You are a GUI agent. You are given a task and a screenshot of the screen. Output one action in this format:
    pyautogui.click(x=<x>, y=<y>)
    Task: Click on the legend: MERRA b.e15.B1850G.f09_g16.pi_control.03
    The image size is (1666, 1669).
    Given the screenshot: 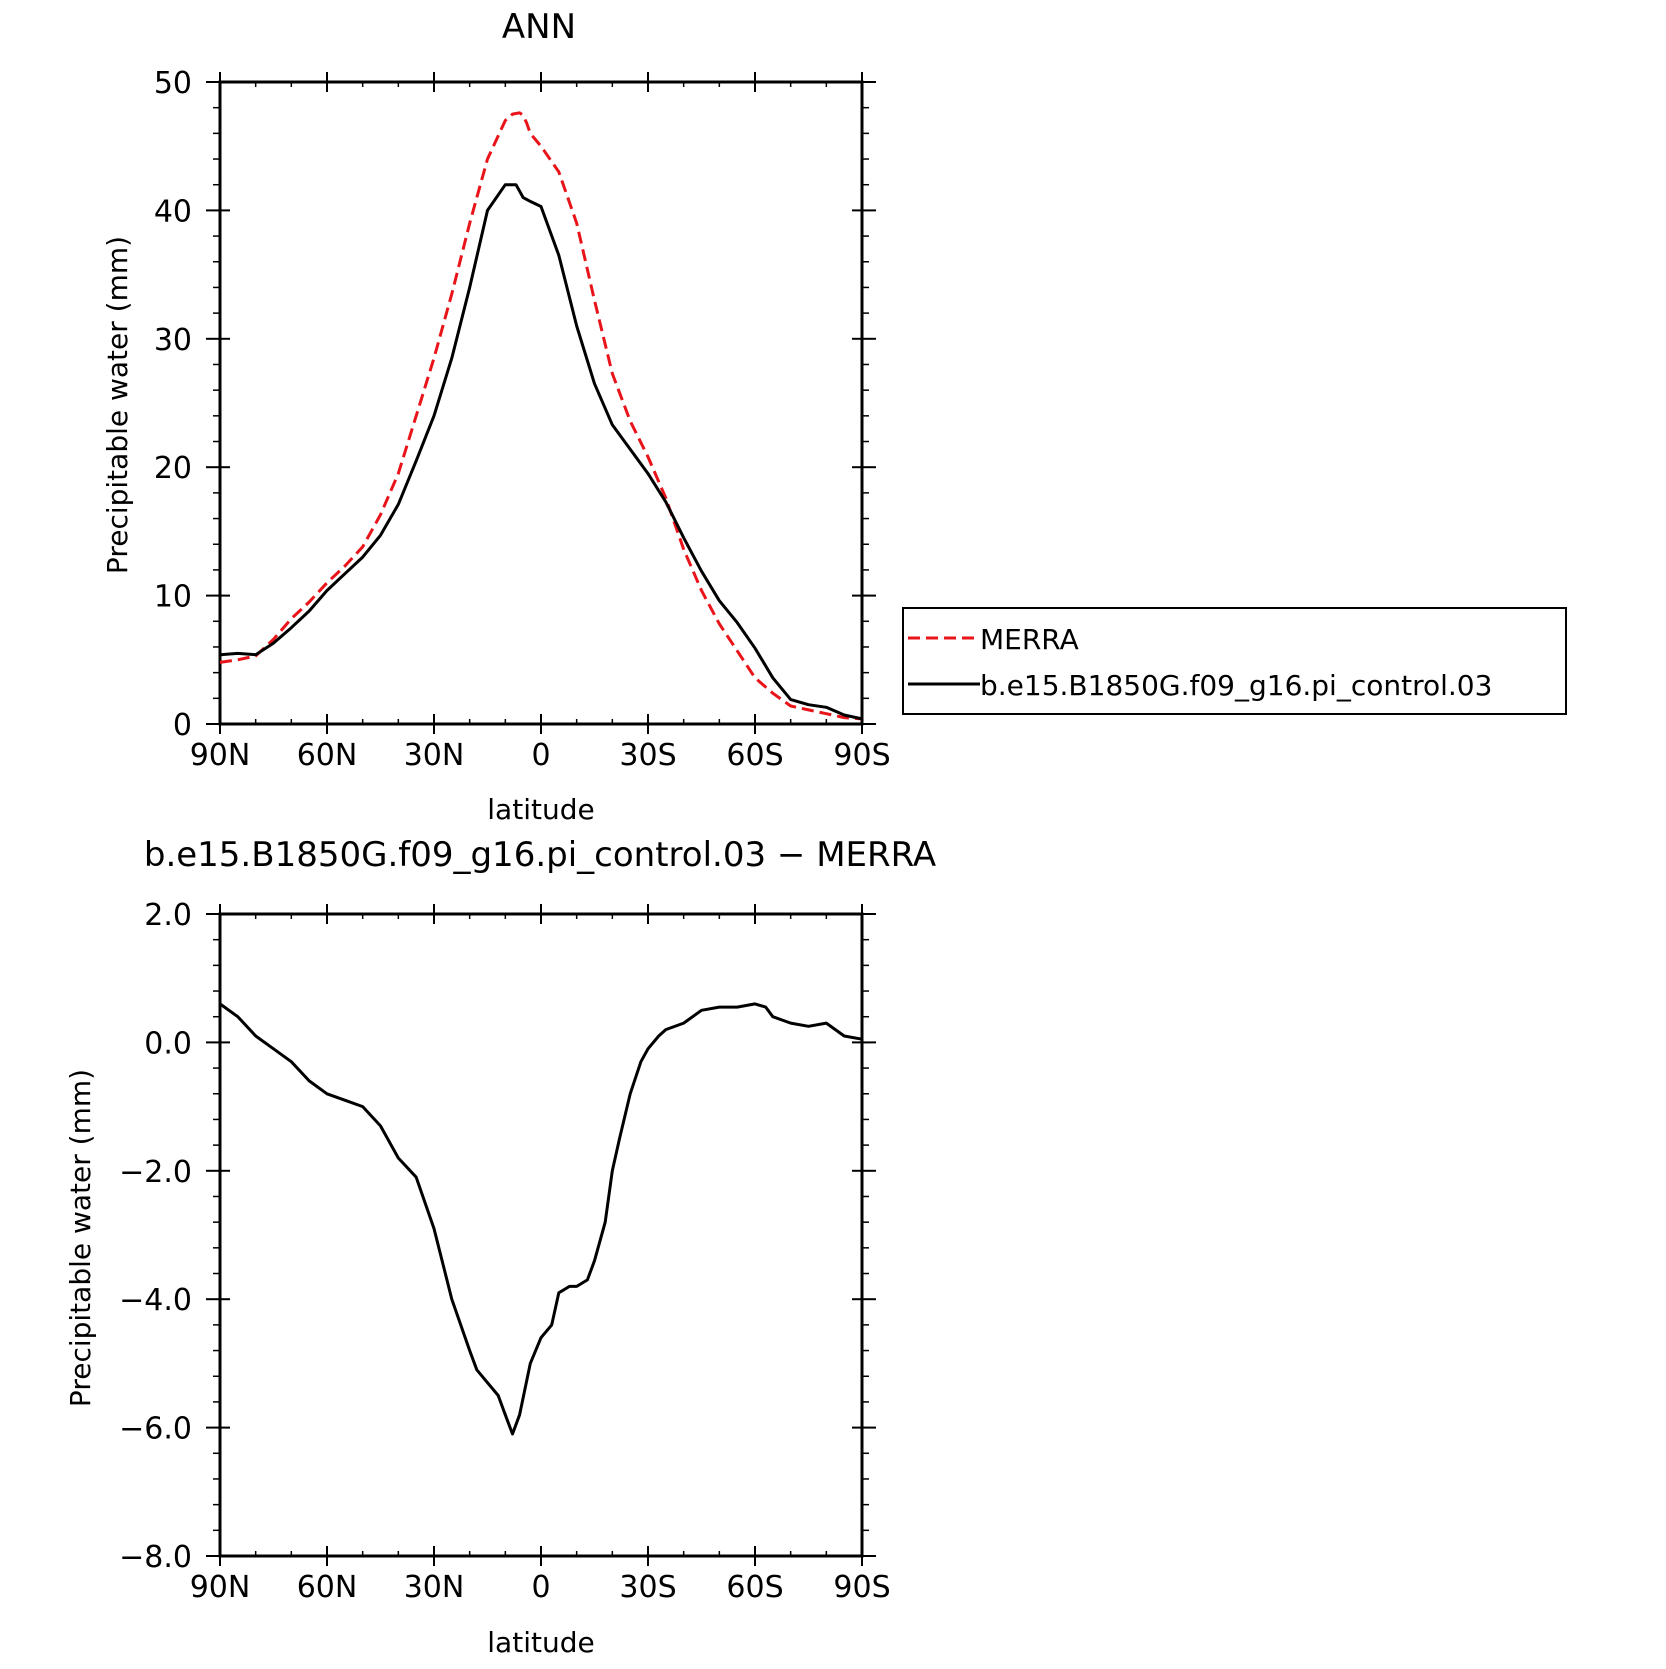 What is the action you would take?
    pyautogui.click(x=1234, y=661)
    